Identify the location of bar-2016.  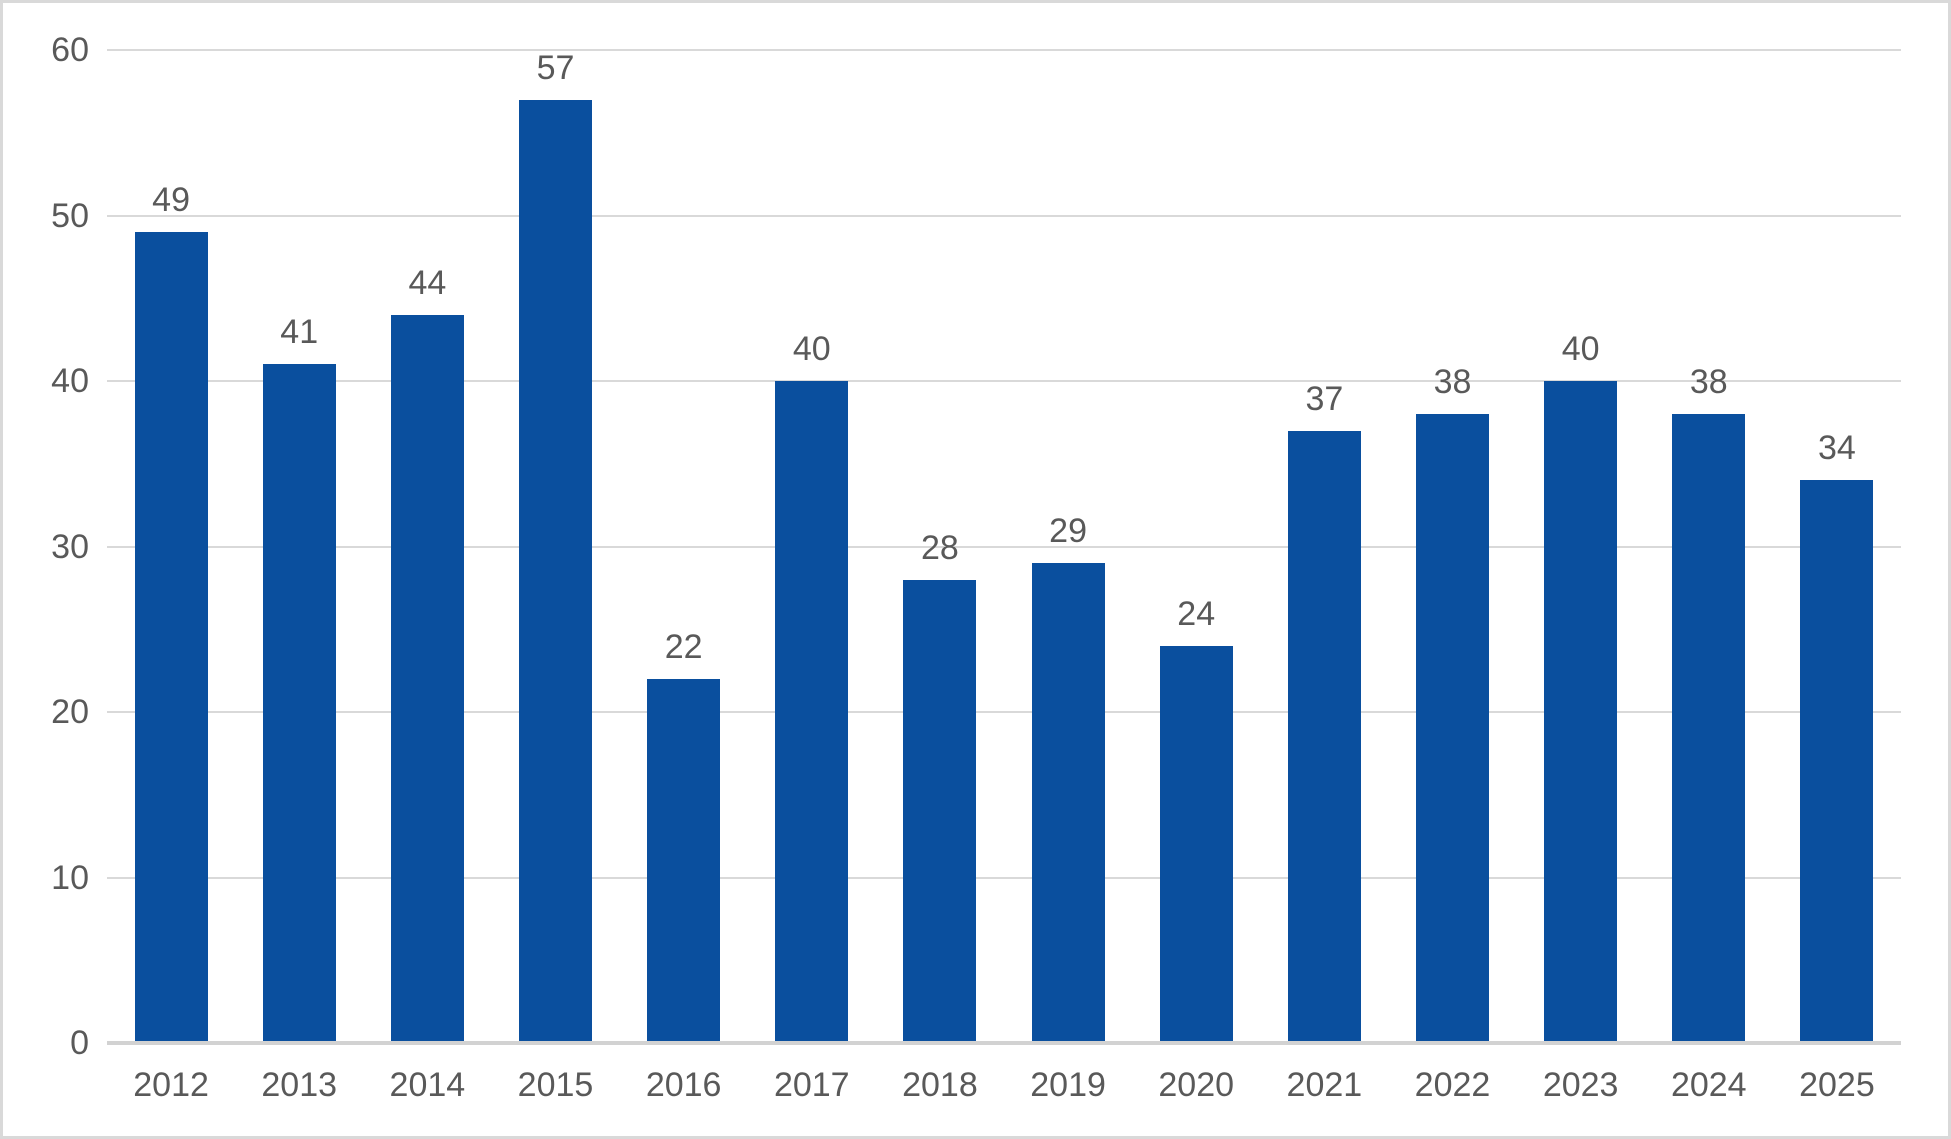
(684, 860).